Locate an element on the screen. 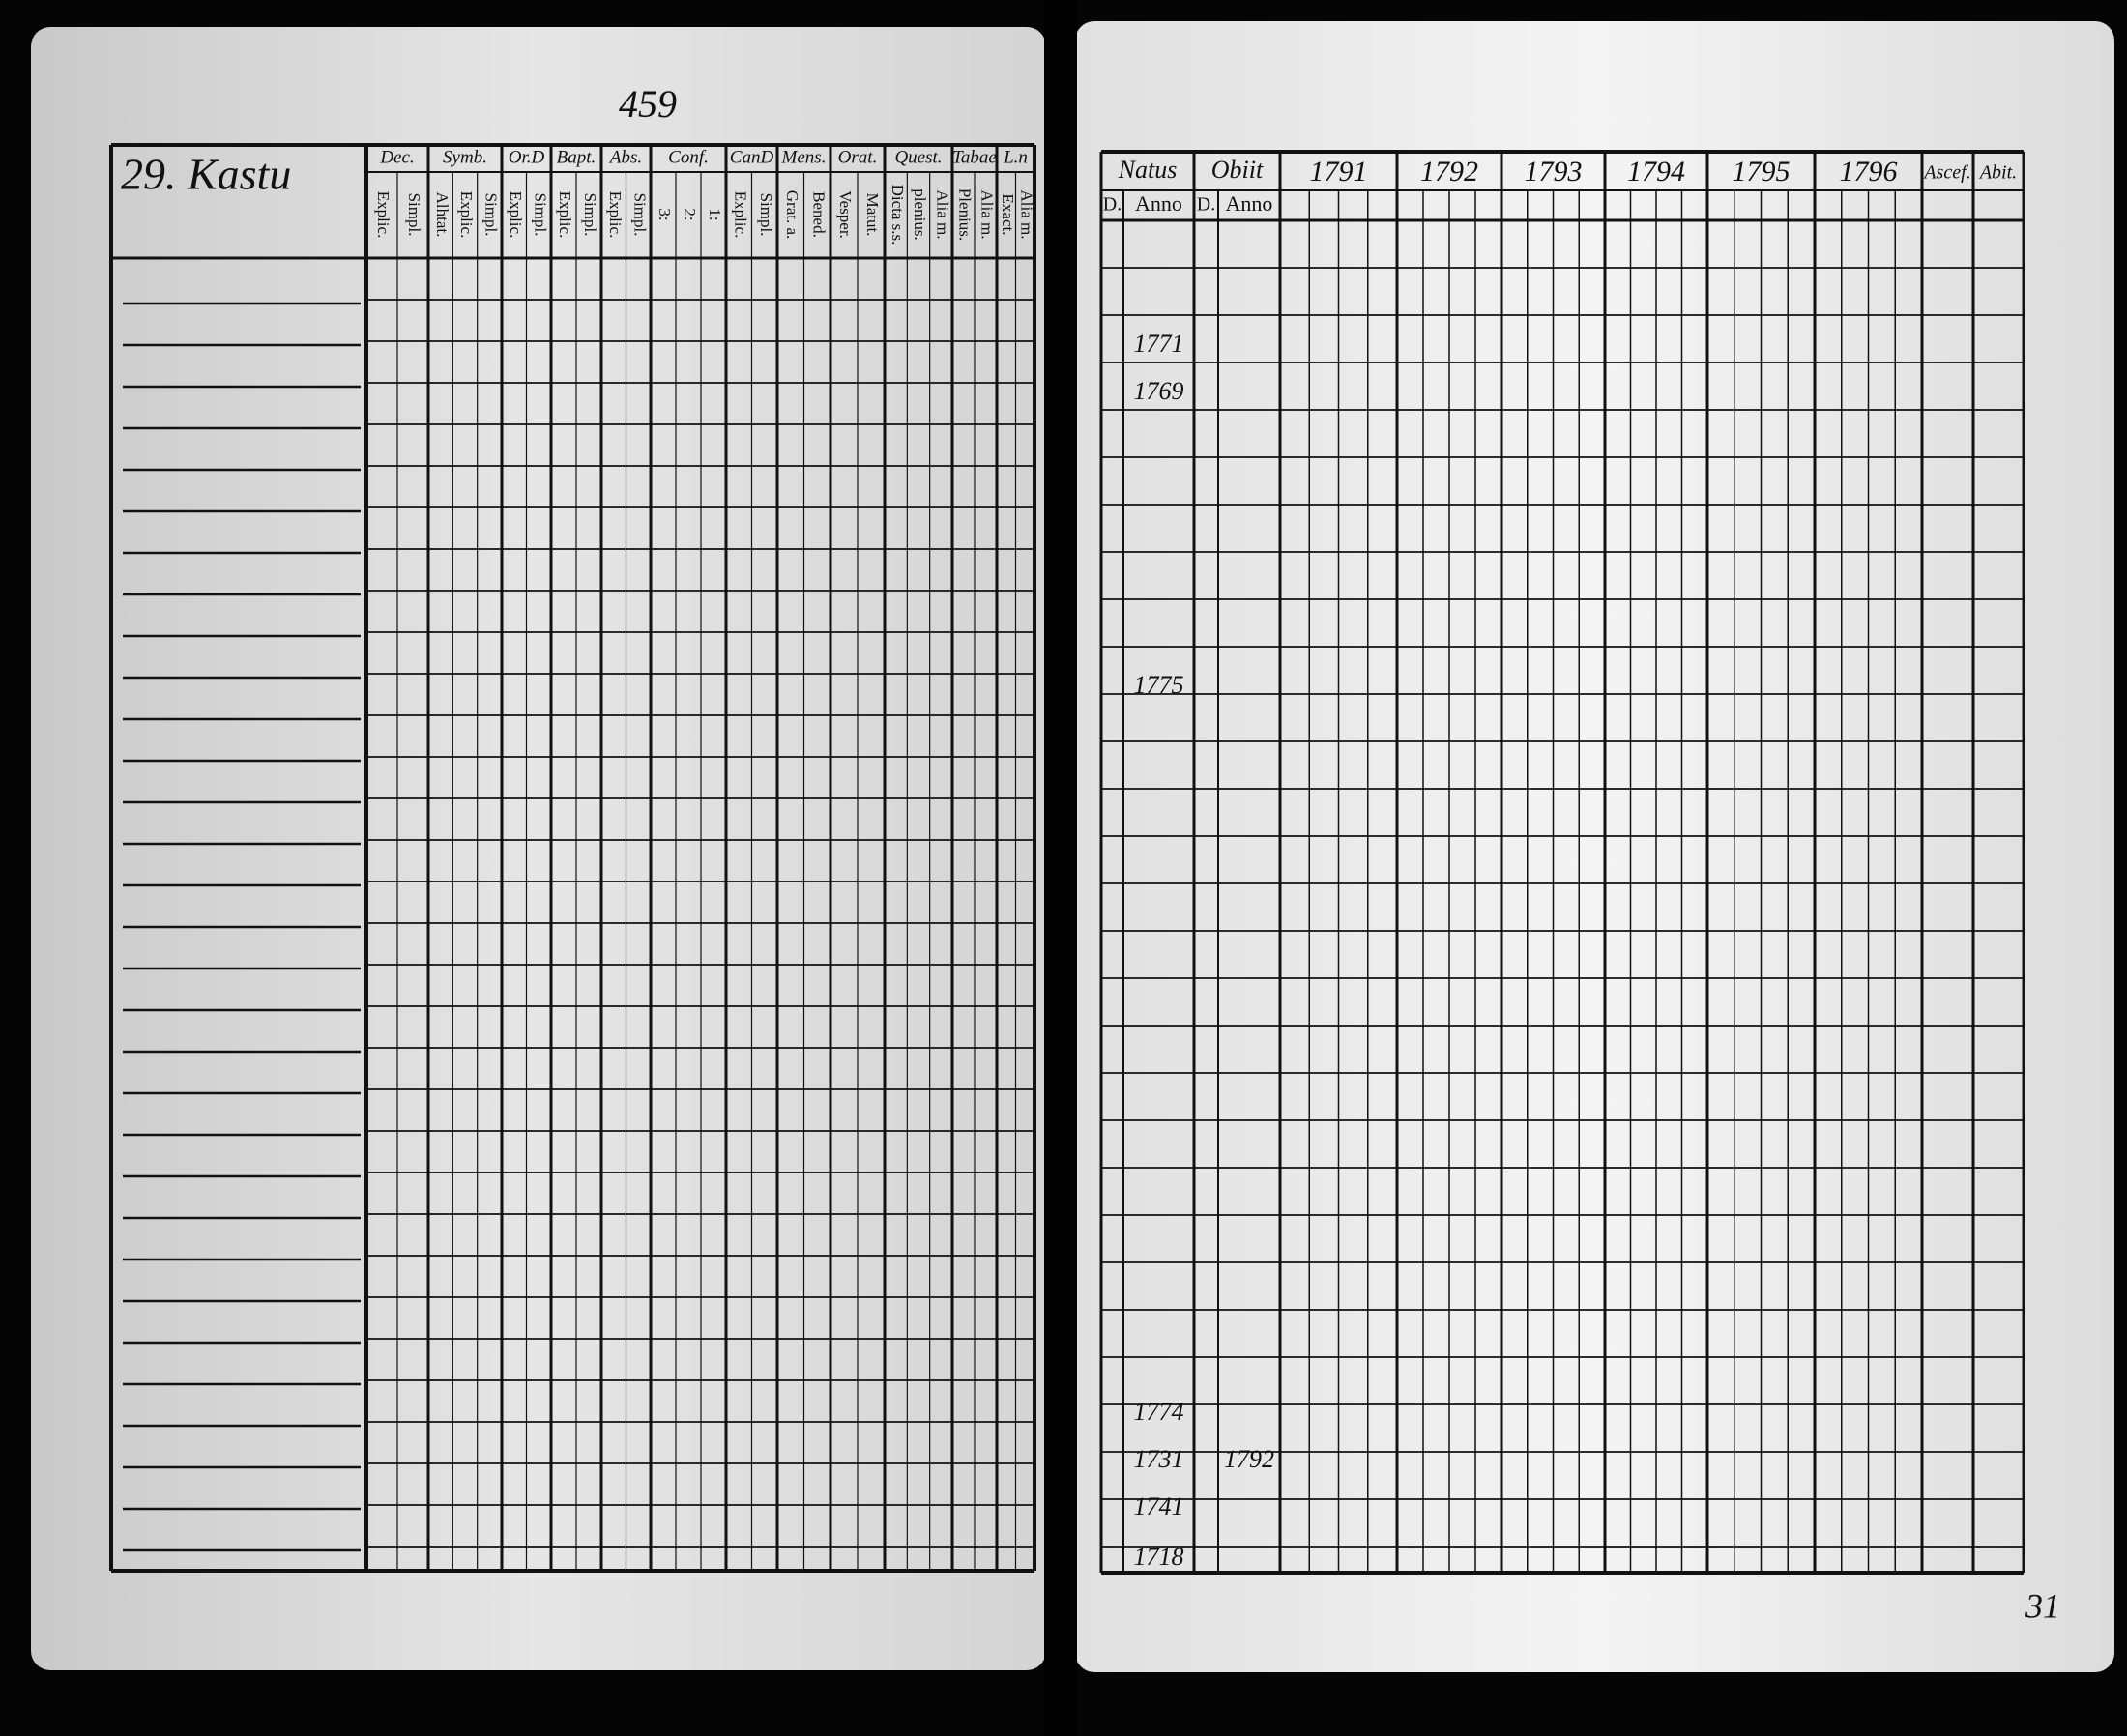 This screenshot has width=2127, height=1736. page-number: 31 is located at coordinates (2042, 1605).